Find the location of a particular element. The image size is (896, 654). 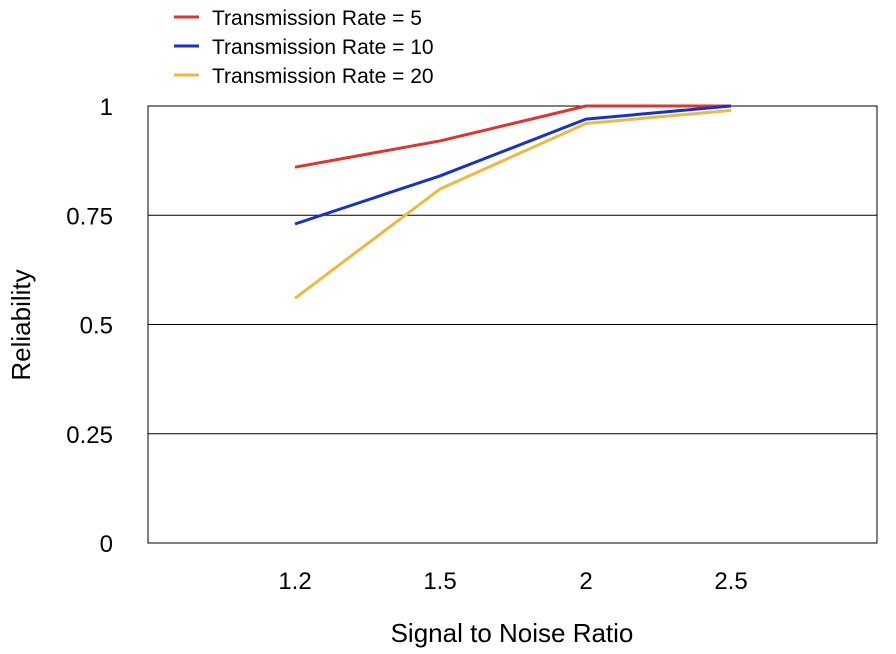

legend-label: Transmission Rate = 5 is located at coordinates (317, 18).